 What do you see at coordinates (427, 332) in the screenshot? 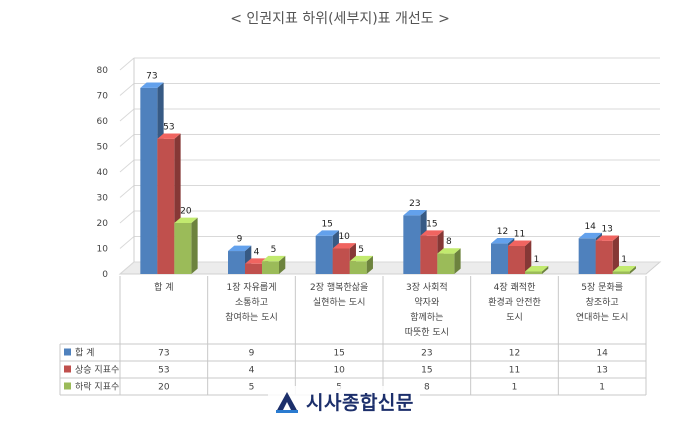
I see `x-tick-label: 따뜻한 도시` at bounding box center [427, 332].